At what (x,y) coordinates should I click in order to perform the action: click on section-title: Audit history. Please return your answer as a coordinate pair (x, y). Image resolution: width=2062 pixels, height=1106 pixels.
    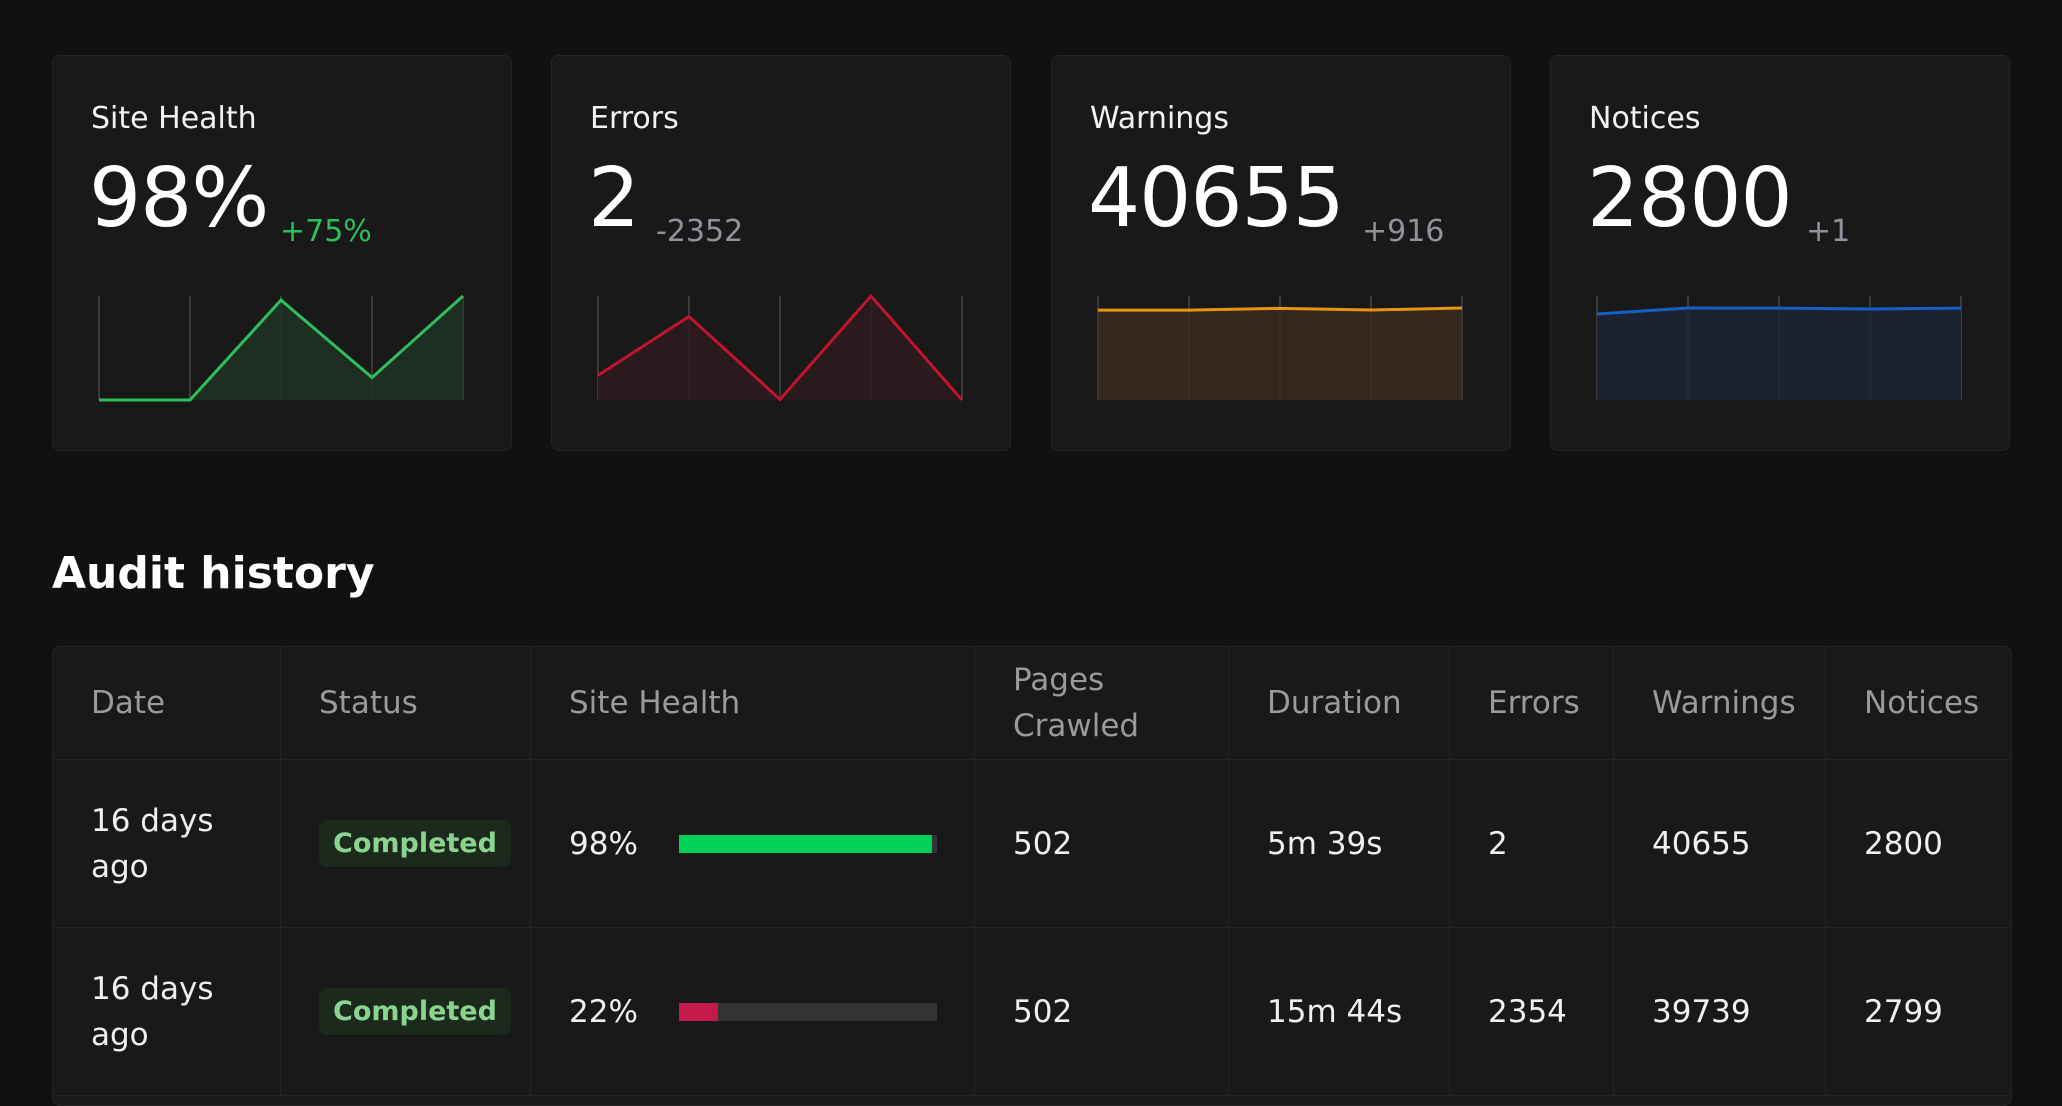
    Looking at the image, I should click on (213, 573).